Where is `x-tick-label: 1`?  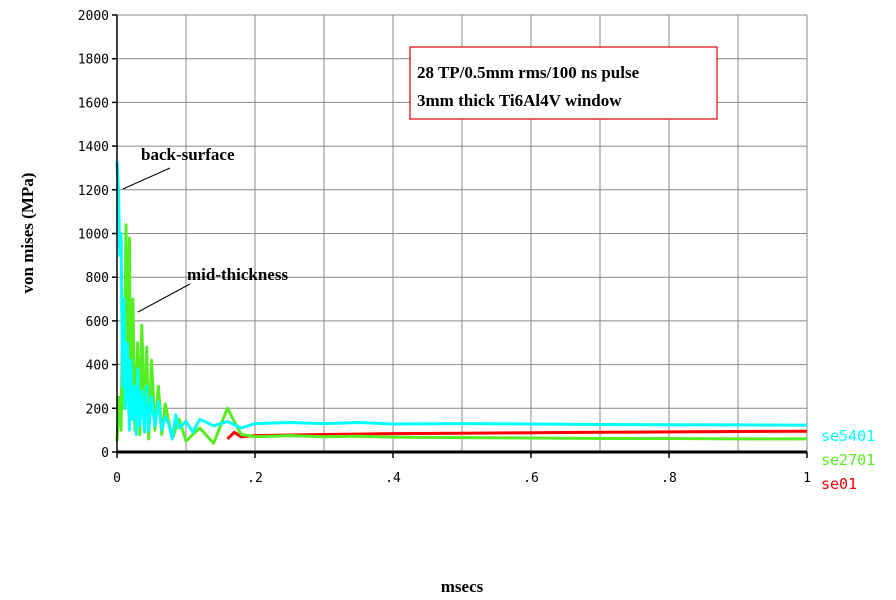
x-tick-label: 1 is located at coordinates (807, 478).